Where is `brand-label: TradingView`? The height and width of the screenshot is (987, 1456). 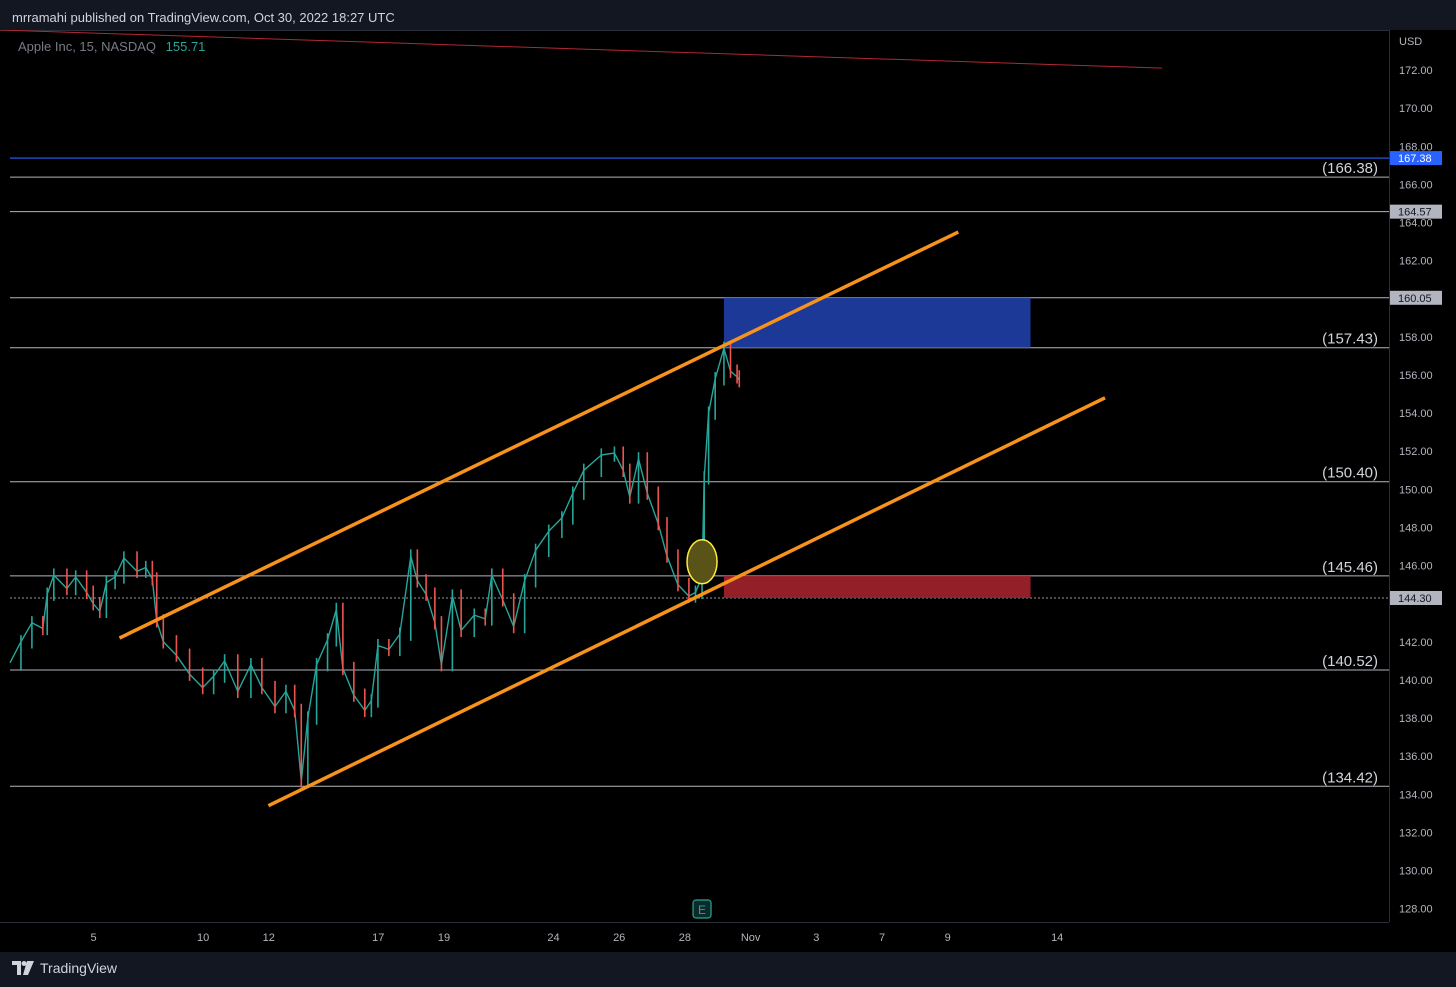 brand-label: TradingView is located at coordinates (79, 968).